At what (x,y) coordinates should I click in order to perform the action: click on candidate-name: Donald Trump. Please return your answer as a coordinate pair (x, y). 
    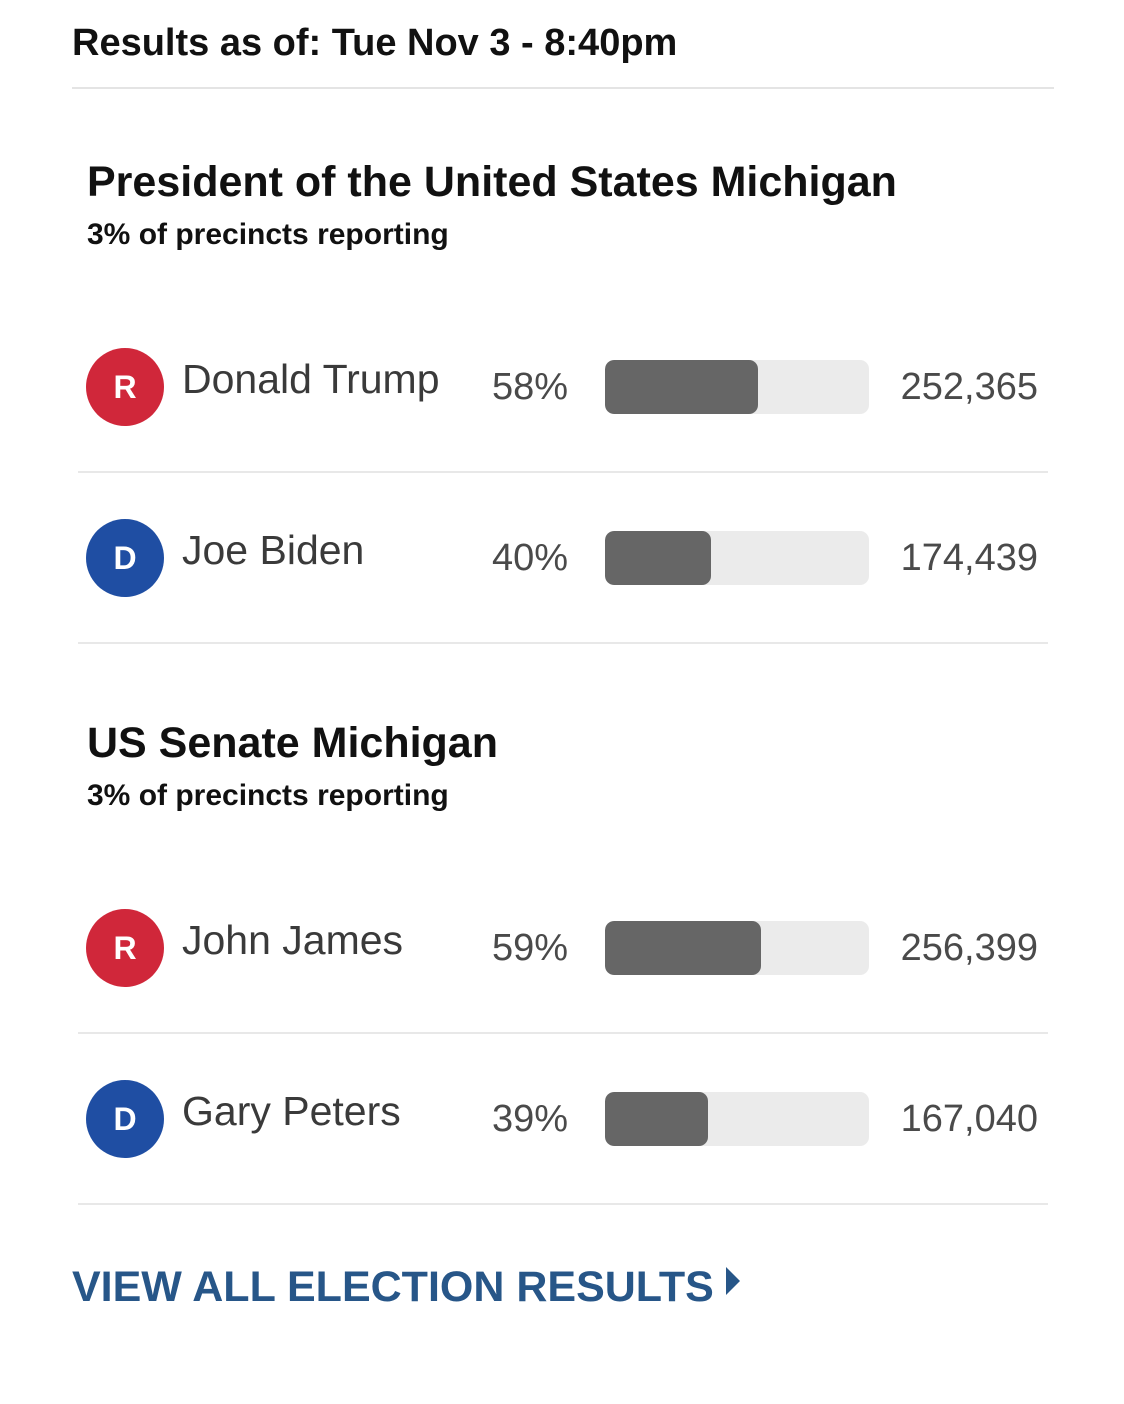
    Looking at the image, I should click on (311, 379).